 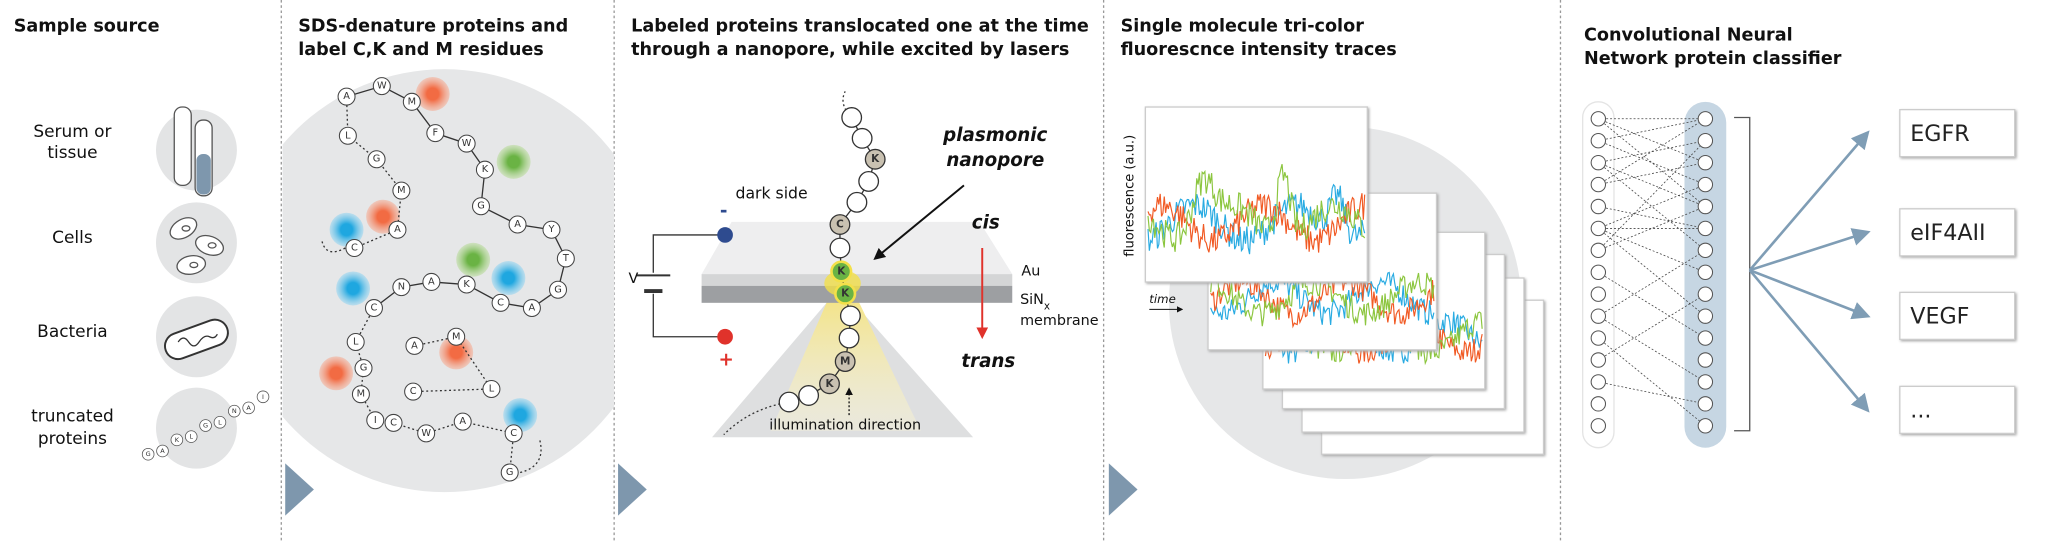 What do you see at coordinates (857, 248) in the screenshot?
I see `cis-chamber` at bounding box center [857, 248].